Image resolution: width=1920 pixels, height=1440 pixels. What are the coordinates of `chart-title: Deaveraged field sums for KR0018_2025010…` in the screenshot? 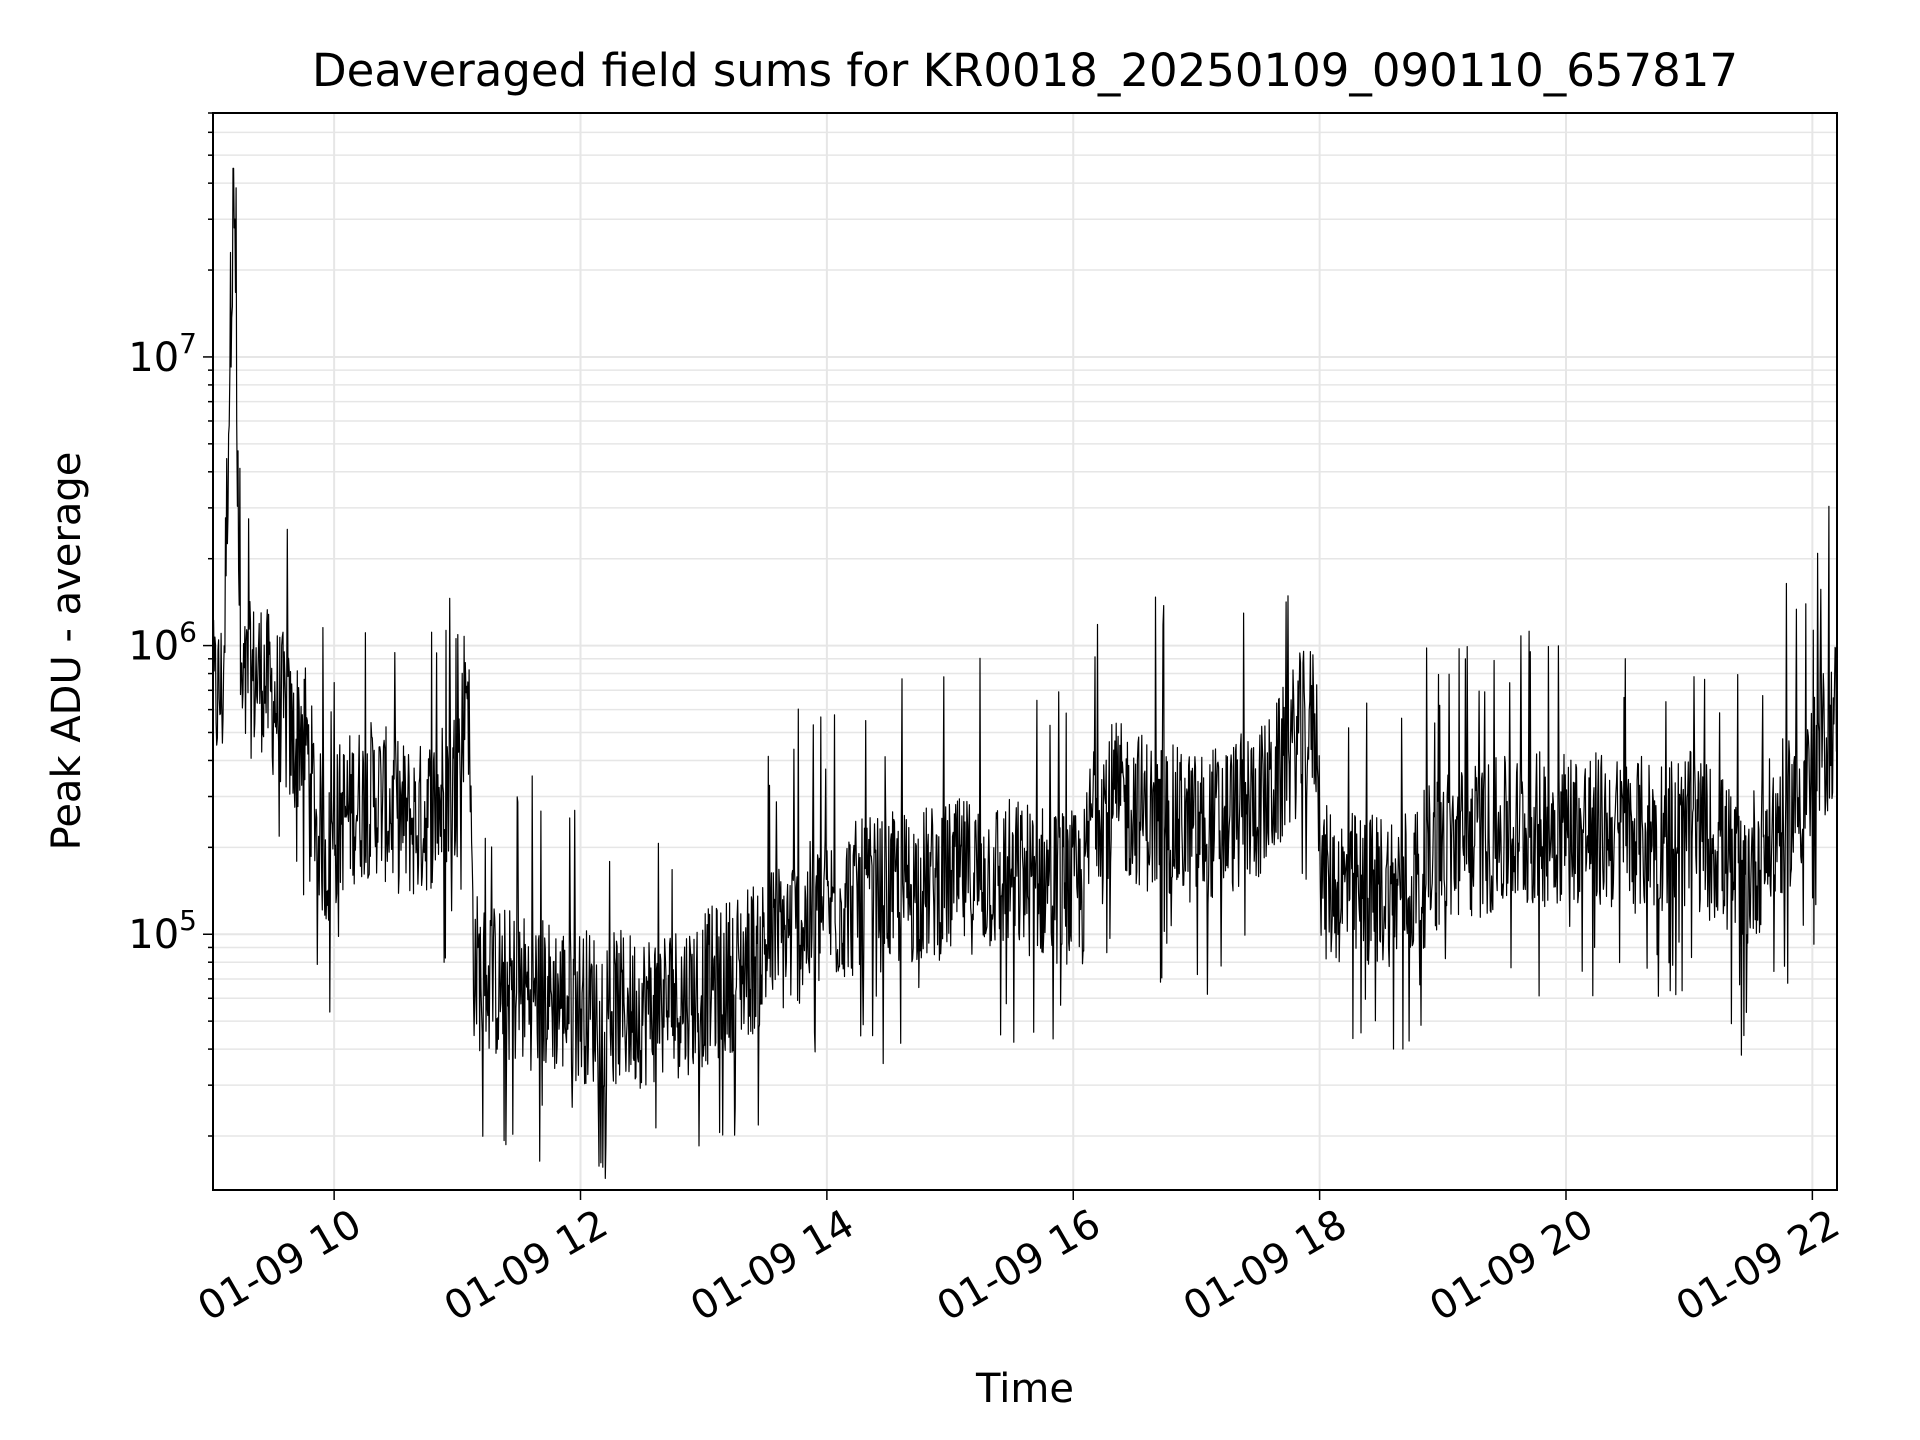 It's located at (1025, 70).